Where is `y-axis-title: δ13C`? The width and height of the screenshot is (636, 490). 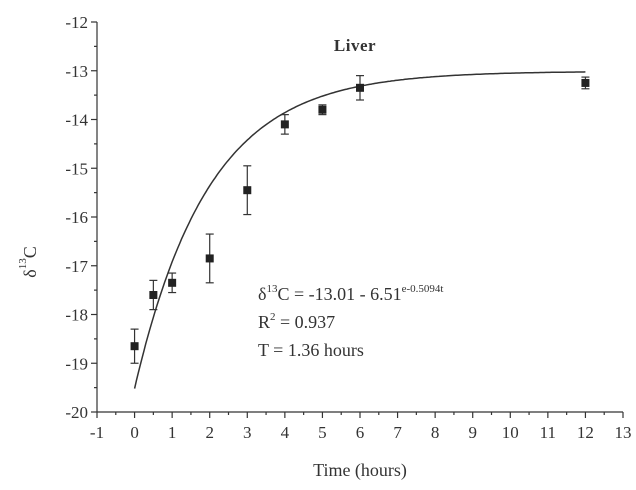
y-axis-title: δ13C is located at coordinates (28, 262).